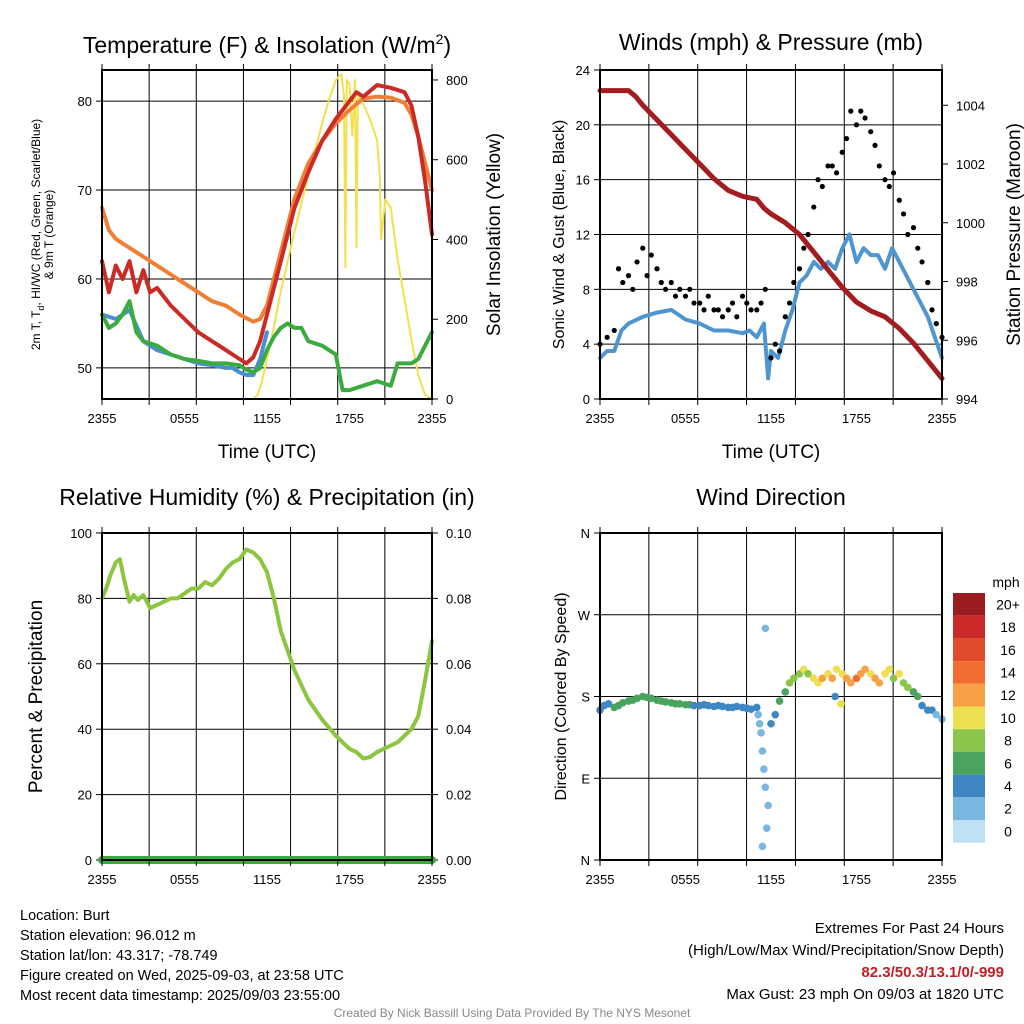 This screenshot has height=1024, width=1024. I want to click on legend-label: 20+, so click(1008, 604).